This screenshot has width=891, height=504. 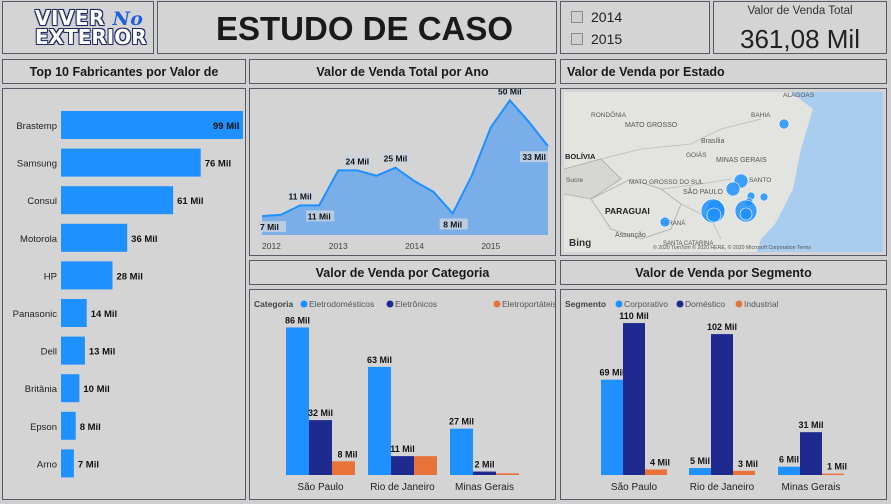 What do you see at coordinates (510, 92) in the screenshot?
I see `data-label: 50 Mil` at bounding box center [510, 92].